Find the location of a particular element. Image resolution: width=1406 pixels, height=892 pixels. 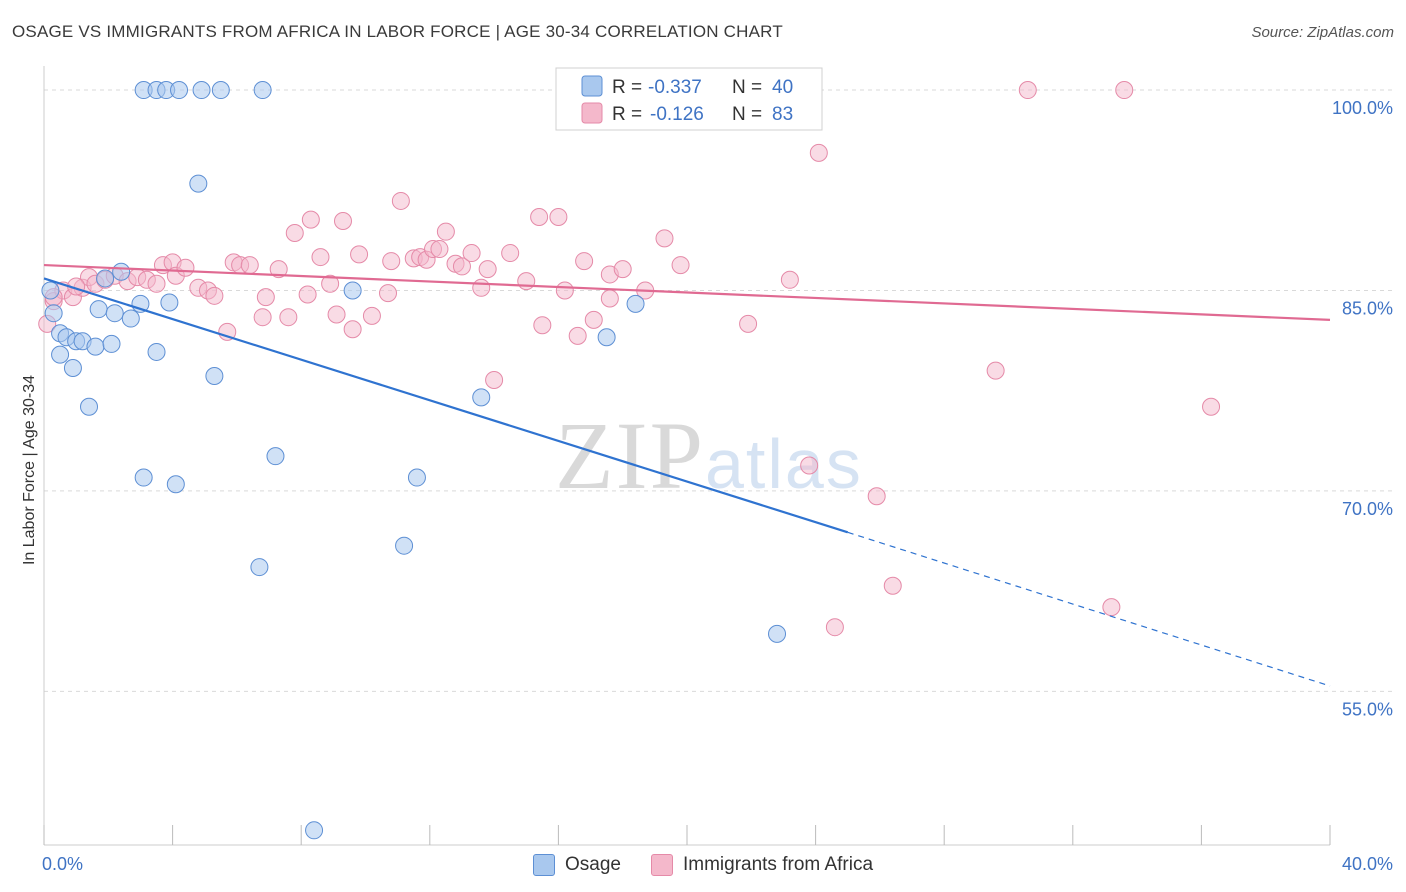

legend-item-osage: Osage is located at coordinates (576, 865).